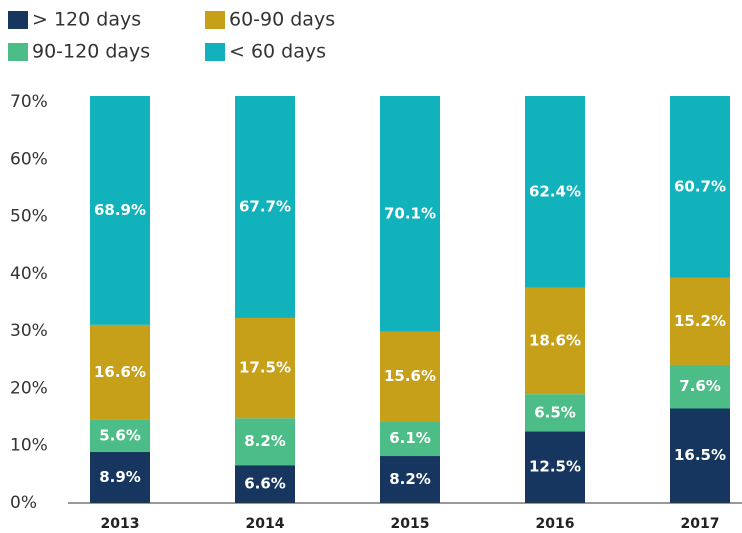 This screenshot has height=533, width=742. What do you see at coordinates (282, 20) in the screenshot?
I see `legend-label: 60-90 days` at bounding box center [282, 20].